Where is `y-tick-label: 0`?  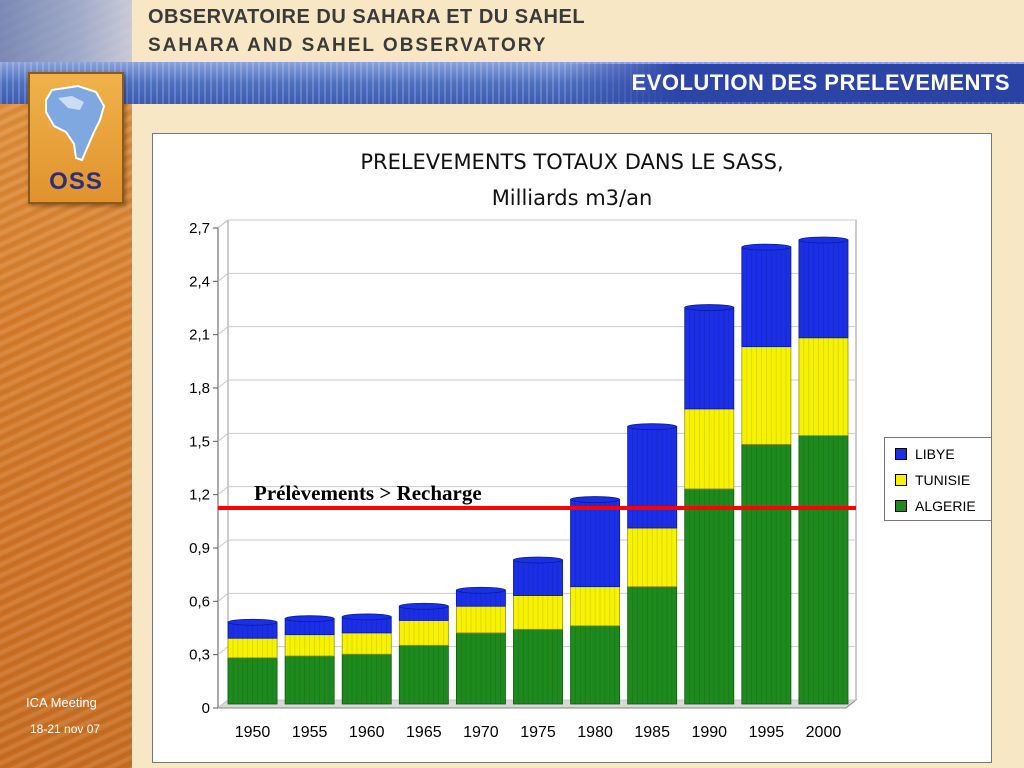
y-tick-label: 0 is located at coordinates (206, 708).